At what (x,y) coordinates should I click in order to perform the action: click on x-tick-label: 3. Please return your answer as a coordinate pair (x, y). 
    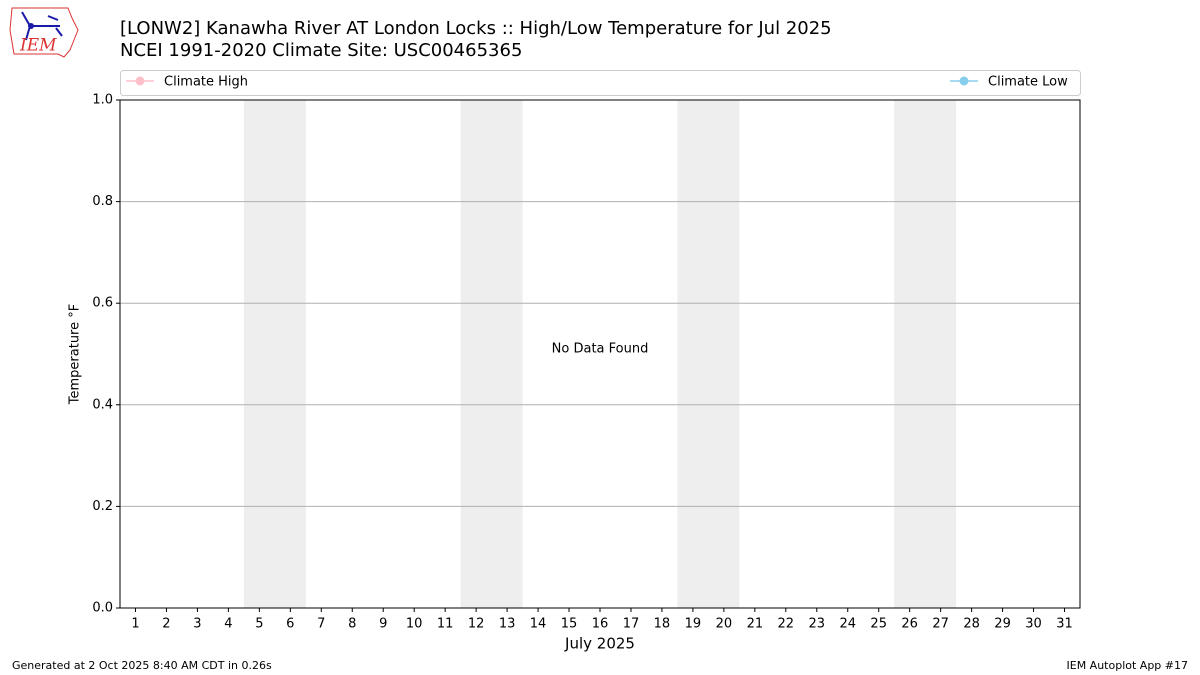
    Looking at the image, I should click on (197, 624).